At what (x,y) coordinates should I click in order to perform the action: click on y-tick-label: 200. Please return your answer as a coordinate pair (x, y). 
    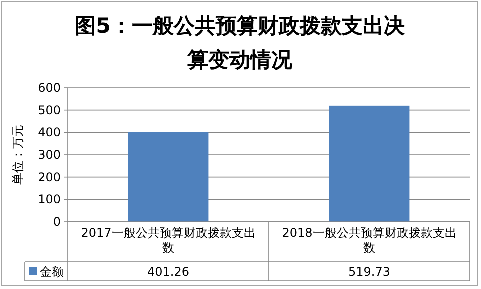
    Looking at the image, I should click on (49, 177).